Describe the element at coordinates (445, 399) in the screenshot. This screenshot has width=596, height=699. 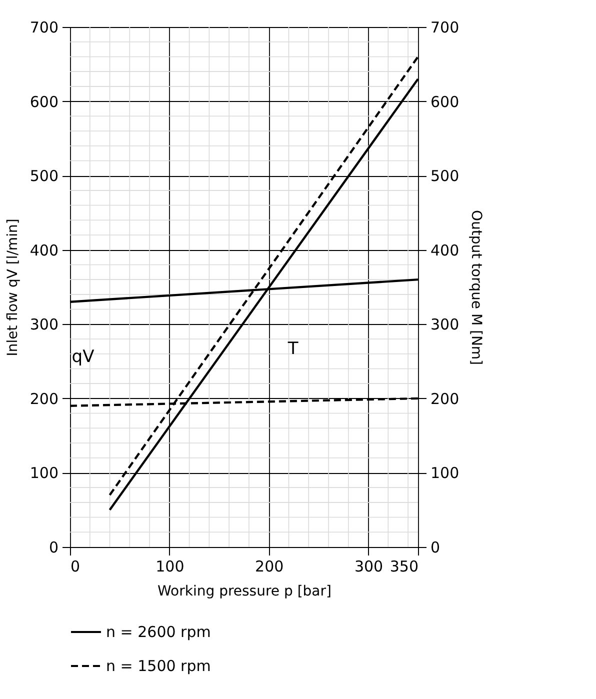
I see `y2-tick-label: 200` at that location.